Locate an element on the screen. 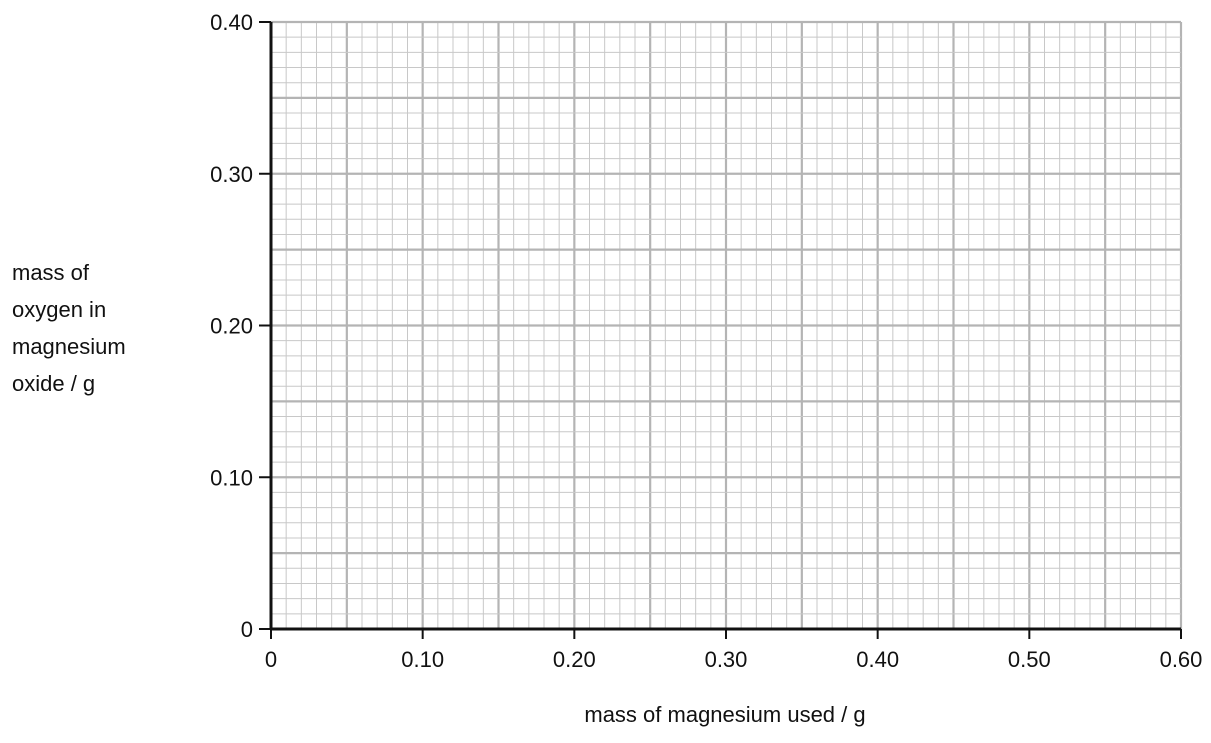  x-tick-label: 0.10 is located at coordinates (422, 659).